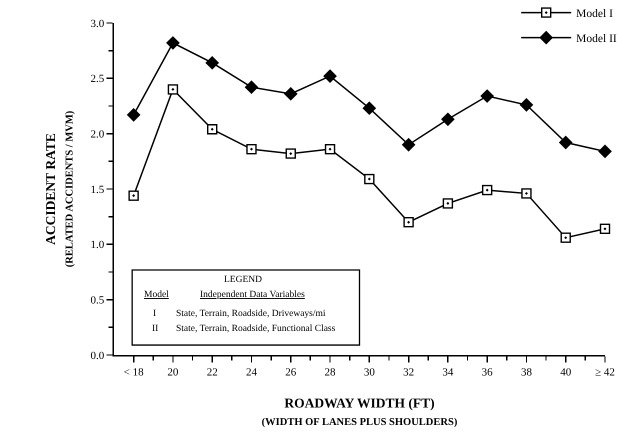 The width and height of the screenshot is (617, 436). Describe the element at coordinates (243, 280) in the screenshot. I see `annotation: LEGEND` at that location.